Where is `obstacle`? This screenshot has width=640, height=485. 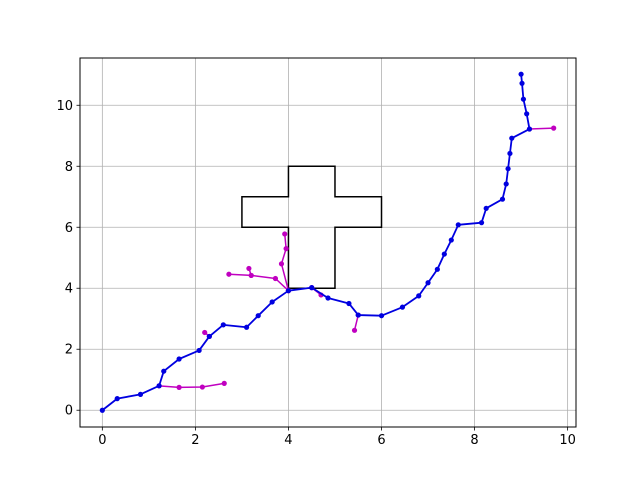
obstacle is located at coordinates (312, 227).